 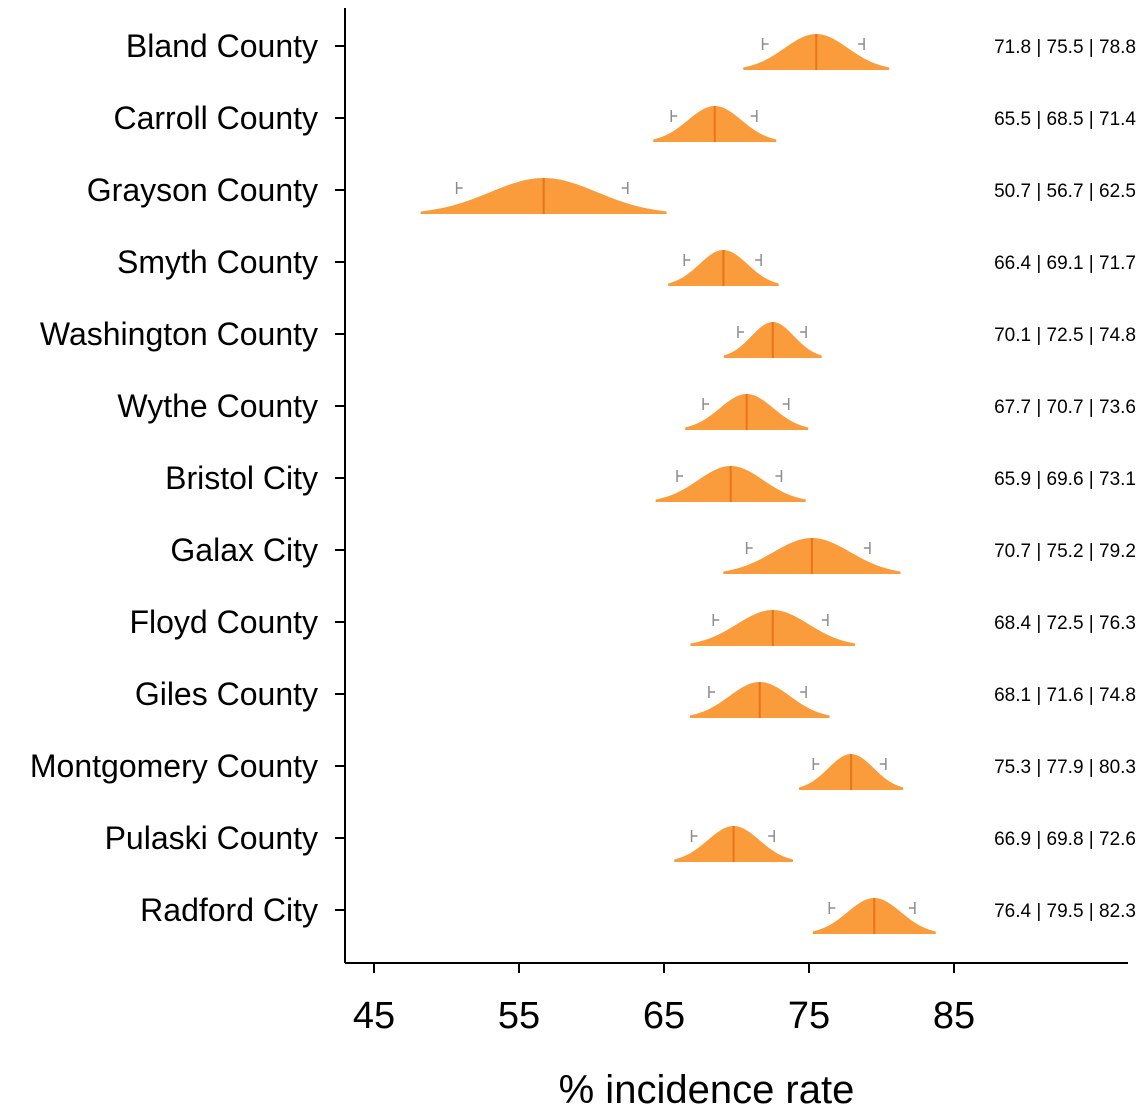 What do you see at coordinates (638, 913) in the screenshot?
I see `row-radford-city: Radford City 76.4 | 79.5 | 82.3` at bounding box center [638, 913].